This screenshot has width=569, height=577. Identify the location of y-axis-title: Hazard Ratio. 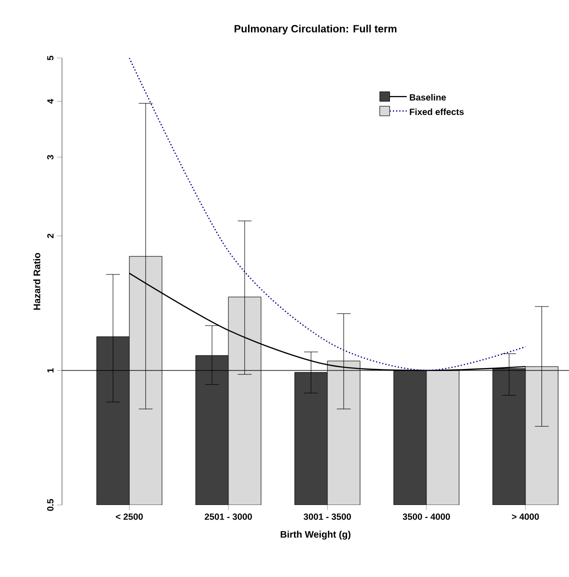
(36, 281).